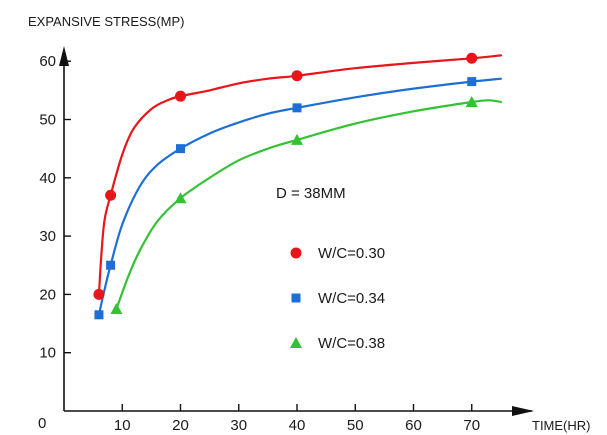 The height and width of the screenshot is (435, 607). What do you see at coordinates (355, 425) in the screenshot?
I see `x-tick-label: 50` at bounding box center [355, 425].